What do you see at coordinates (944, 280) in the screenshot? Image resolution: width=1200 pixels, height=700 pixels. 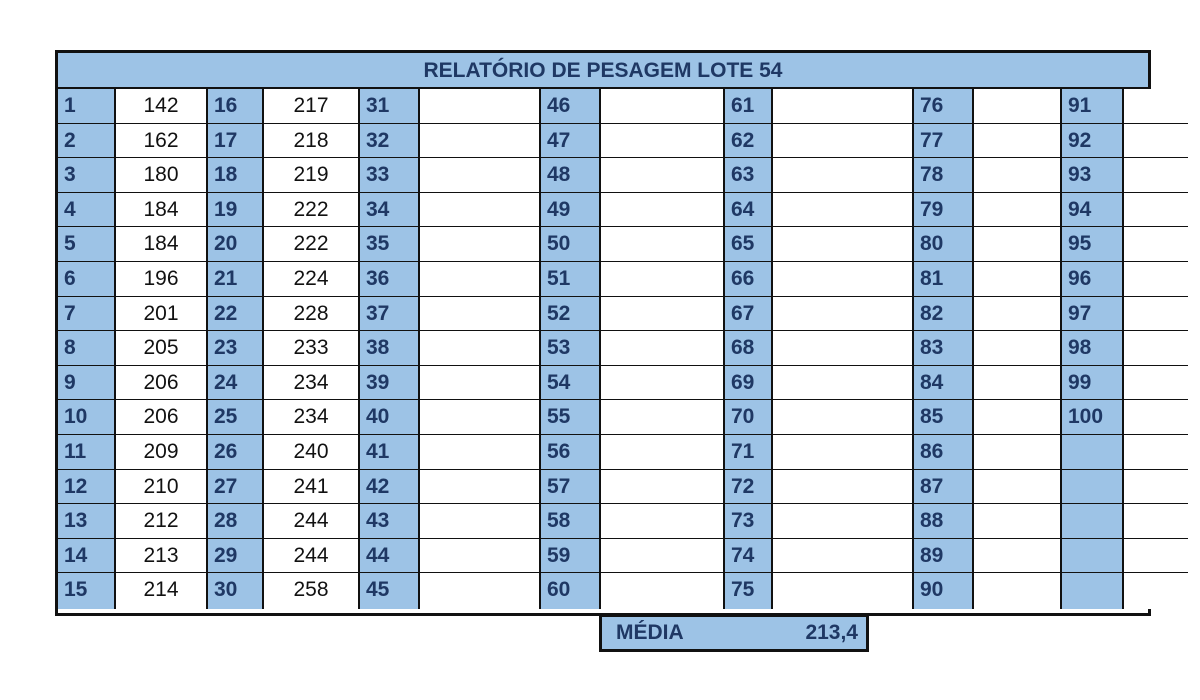 I see `row-number: 81` at bounding box center [944, 280].